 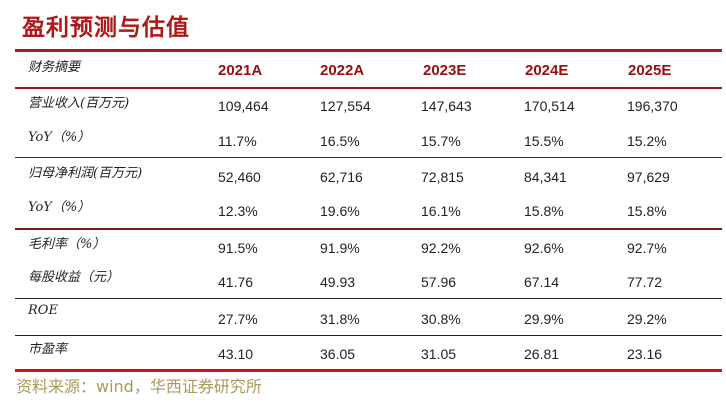 What do you see at coordinates (106, 27) in the screenshot?
I see `page-title: 盈利预测与估值` at bounding box center [106, 27].